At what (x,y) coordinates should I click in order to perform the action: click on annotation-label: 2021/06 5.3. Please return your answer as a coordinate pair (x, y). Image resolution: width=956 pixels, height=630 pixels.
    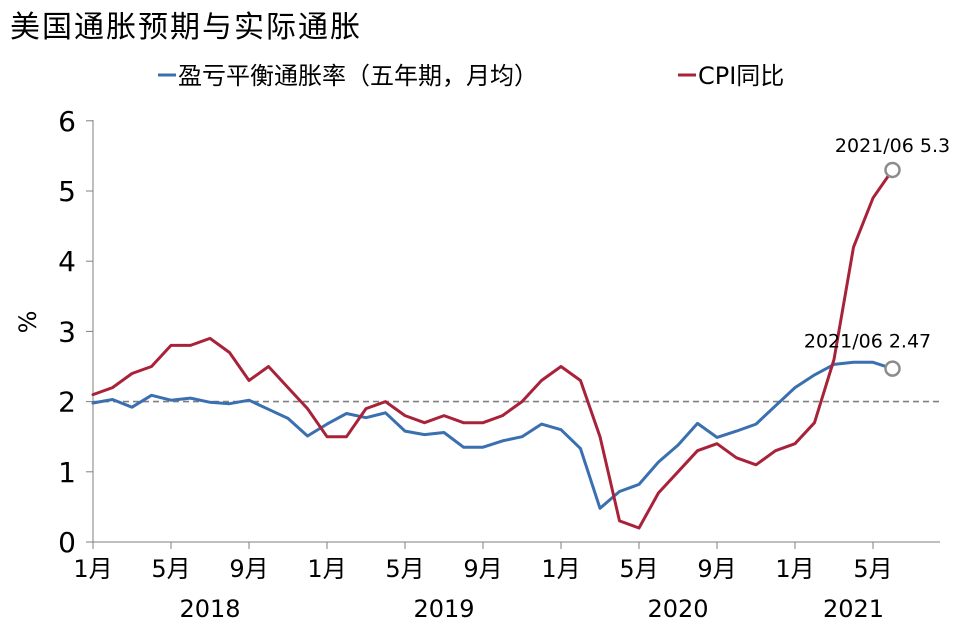
    Looking at the image, I should click on (892, 146).